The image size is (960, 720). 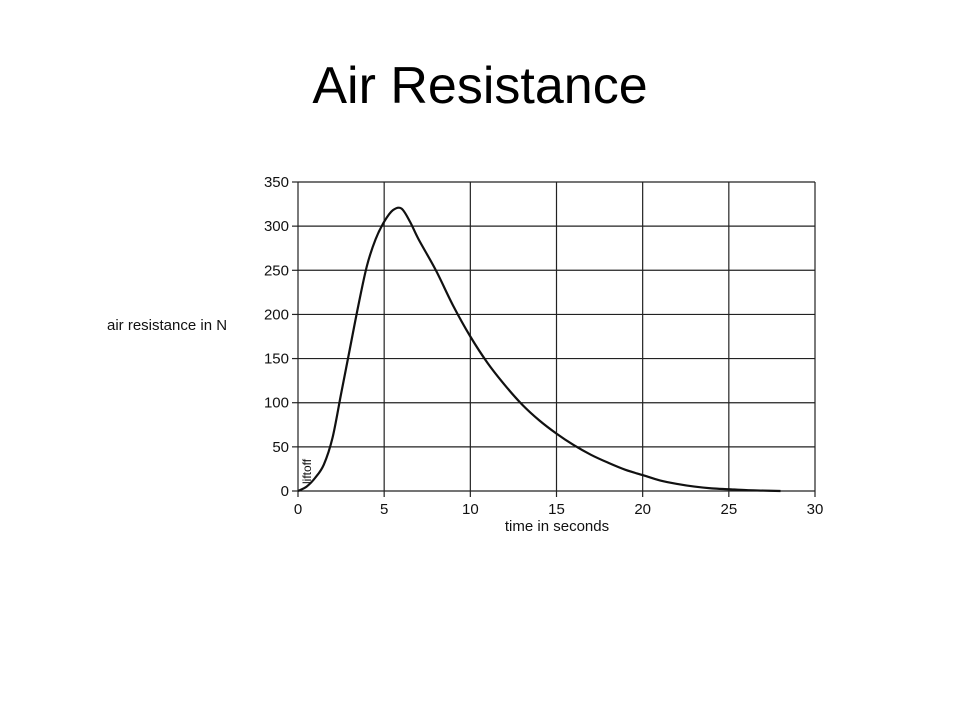 What do you see at coordinates (728, 509) in the screenshot?
I see `x-tick-label: 25` at bounding box center [728, 509].